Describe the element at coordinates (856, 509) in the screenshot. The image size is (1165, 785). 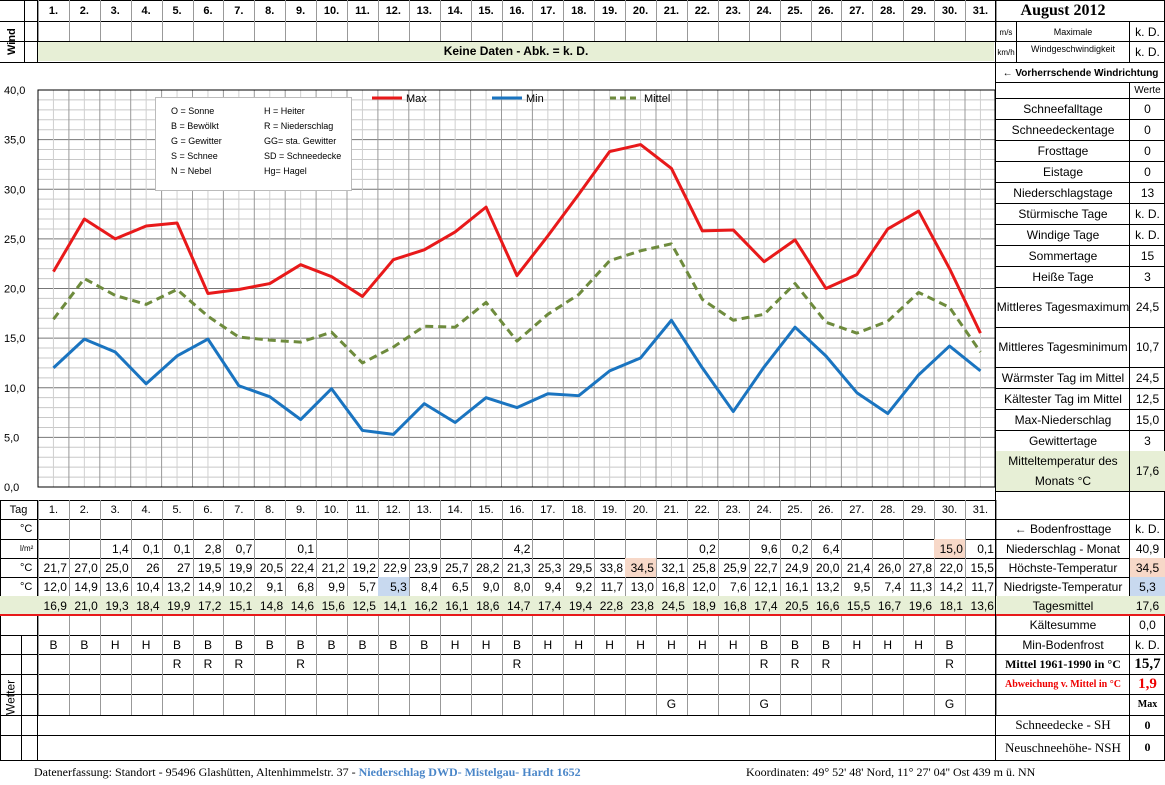
I see `day-label-bottom: 27.` at that location.